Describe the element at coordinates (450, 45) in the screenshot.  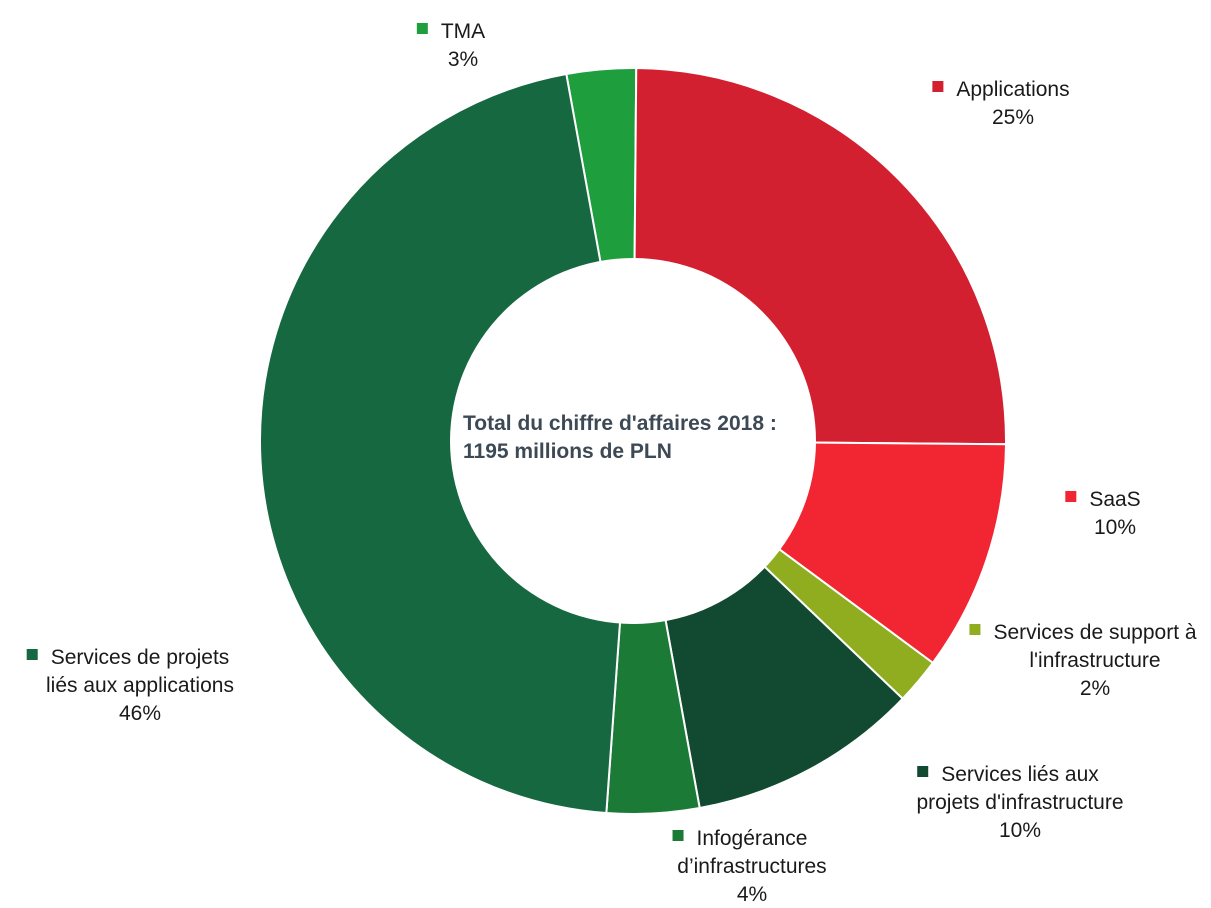
I see `label-tma: TMA 3%` at that location.